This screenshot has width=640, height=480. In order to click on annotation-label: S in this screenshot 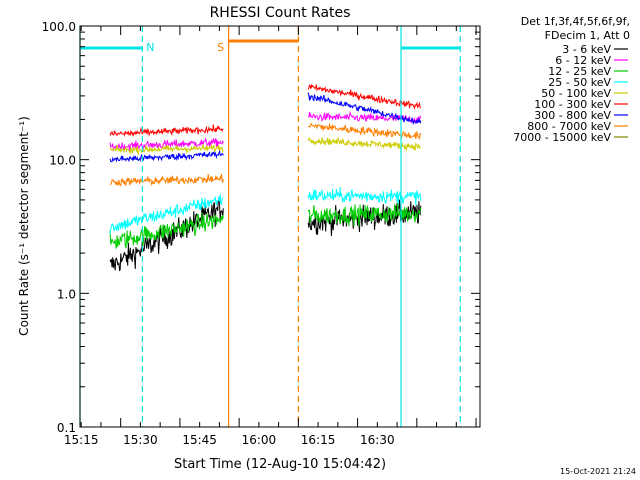, I will do `click(220, 47)`.